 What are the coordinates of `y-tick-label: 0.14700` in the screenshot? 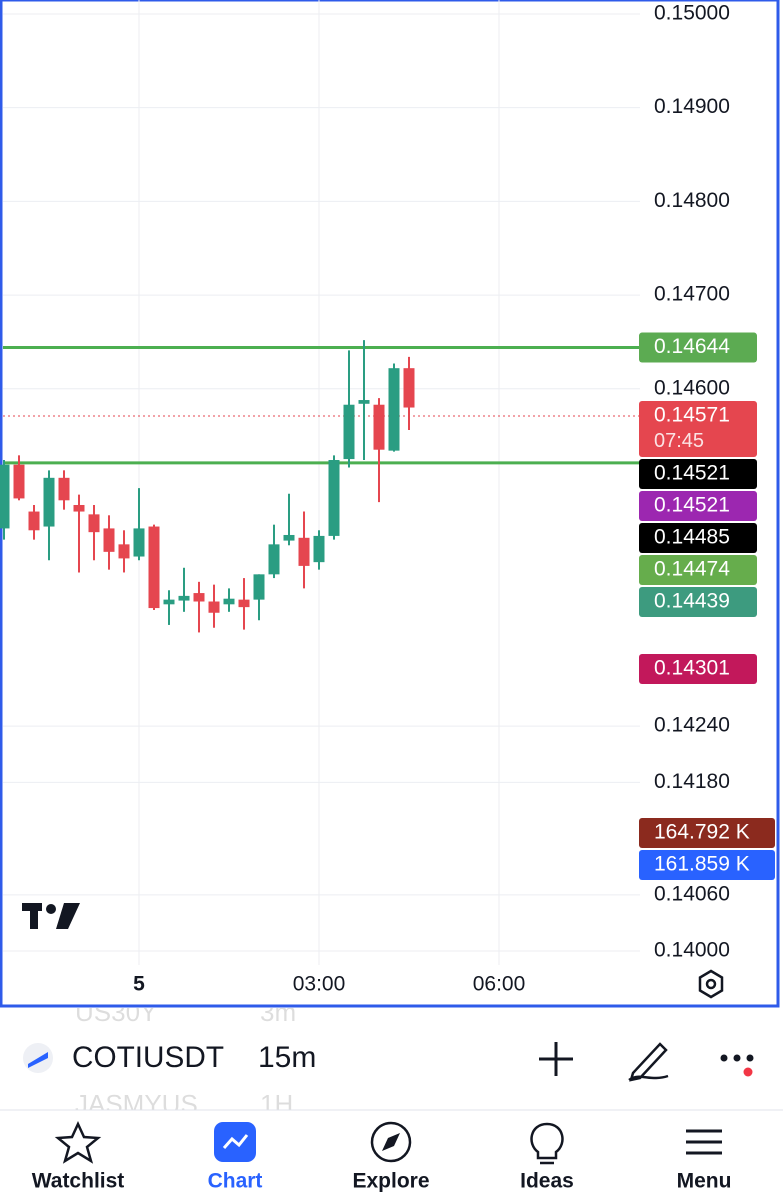 It's located at (692, 294).